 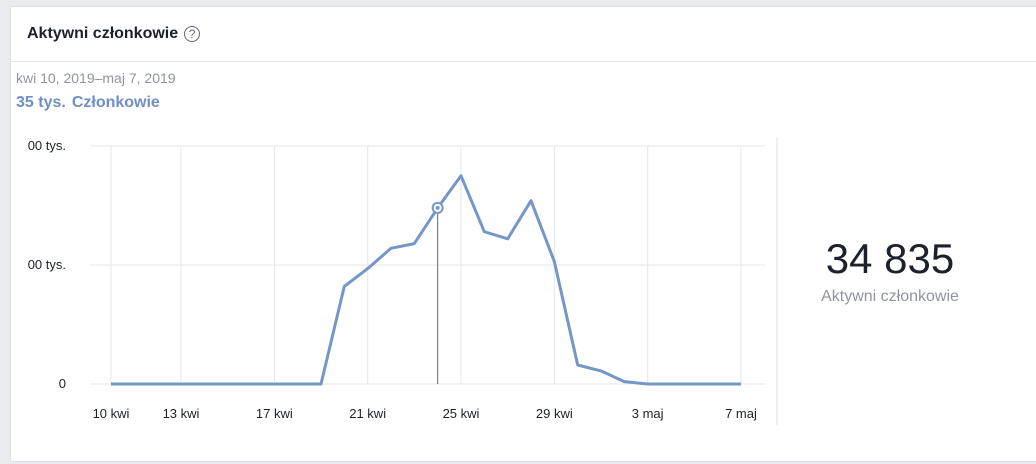 What do you see at coordinates (890, 258) in the screenshot?
I see `kpi-value: 34 835` at bounding box center [890, 258].